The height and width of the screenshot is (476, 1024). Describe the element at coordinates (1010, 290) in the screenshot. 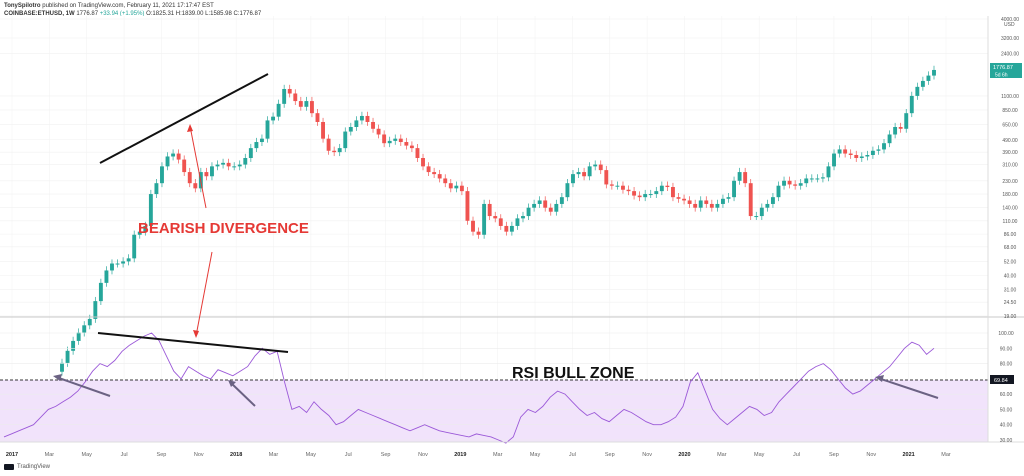

I see `price-tick-label: 31.00` at that location.